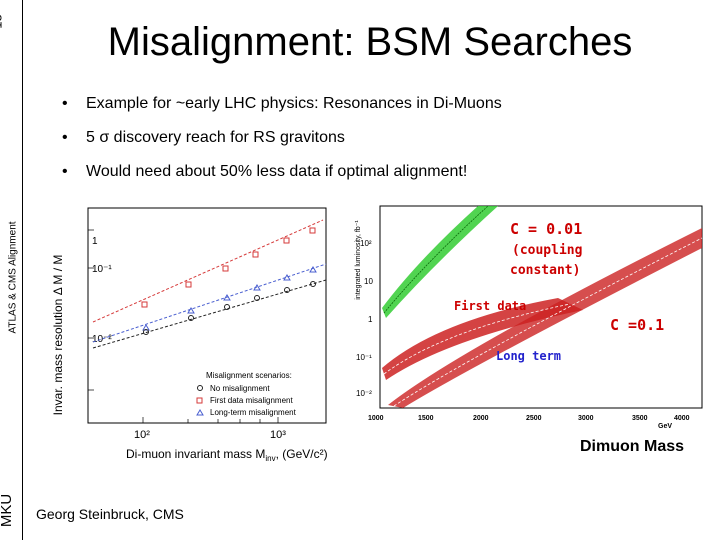 Image resolution: width=720 pixels, height=540 pixels. I want to click on slide-number: 13, so click(2, 21).